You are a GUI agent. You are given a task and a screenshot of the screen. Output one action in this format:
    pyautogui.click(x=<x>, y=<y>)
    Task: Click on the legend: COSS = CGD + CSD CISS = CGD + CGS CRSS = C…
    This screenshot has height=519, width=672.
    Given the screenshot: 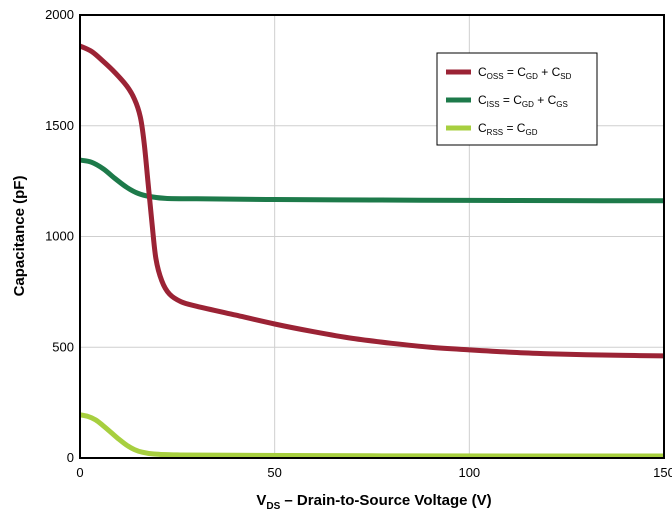 What is the action you would take?
    pyautogui.click(x=517, y=99)
    